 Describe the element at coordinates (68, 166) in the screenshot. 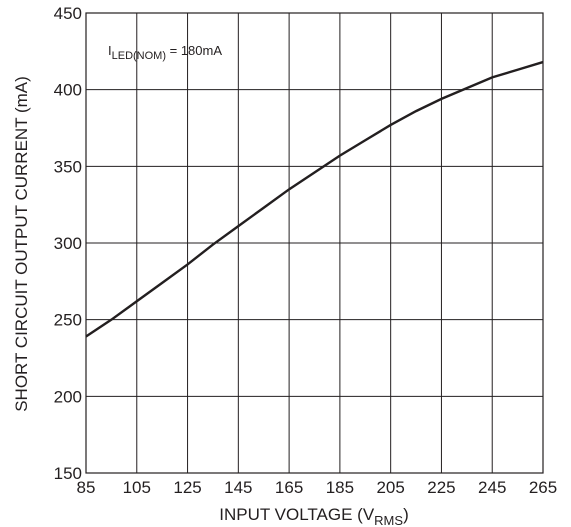

I see `y-tick-label-4: 350` at that location.